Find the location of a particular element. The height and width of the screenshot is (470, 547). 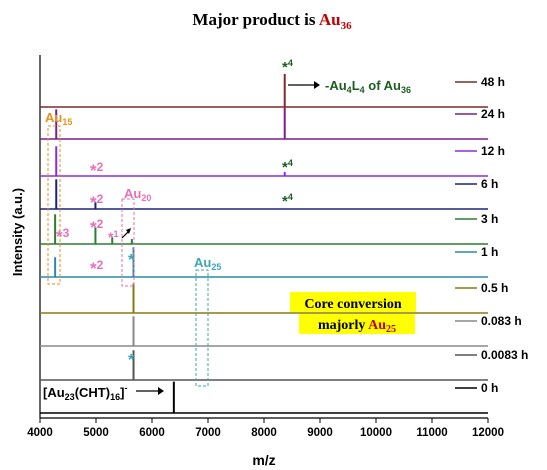

star1-arrow-head is located at coordinates (128, 231).